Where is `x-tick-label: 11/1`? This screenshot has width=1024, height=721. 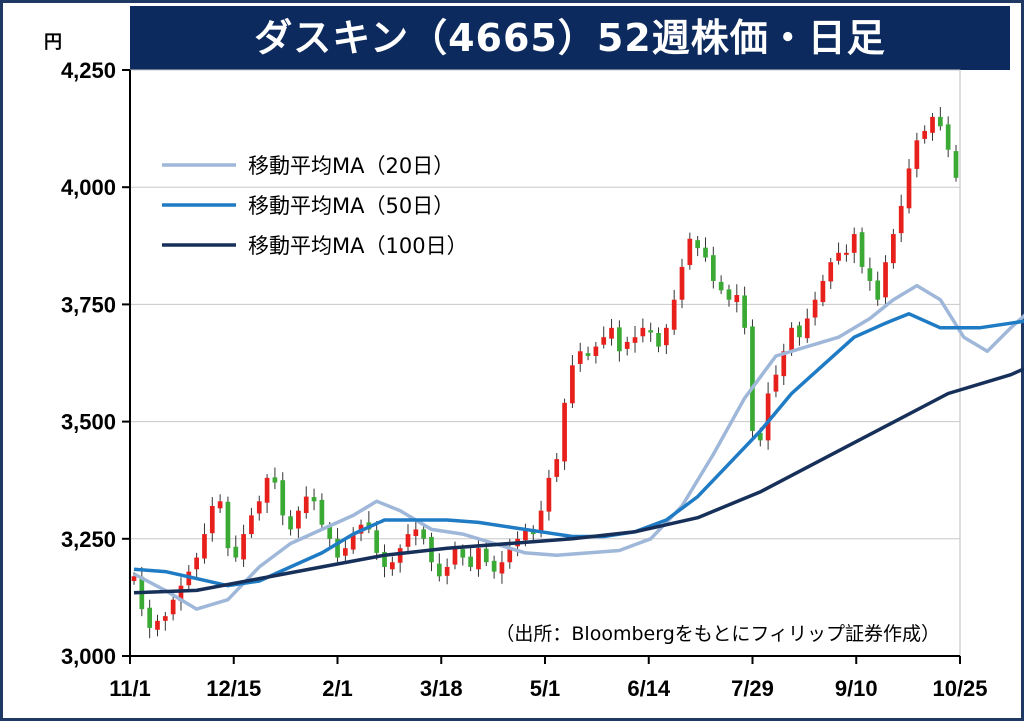
x-tick-label: 11/1 is located at coordinates (130, 688).